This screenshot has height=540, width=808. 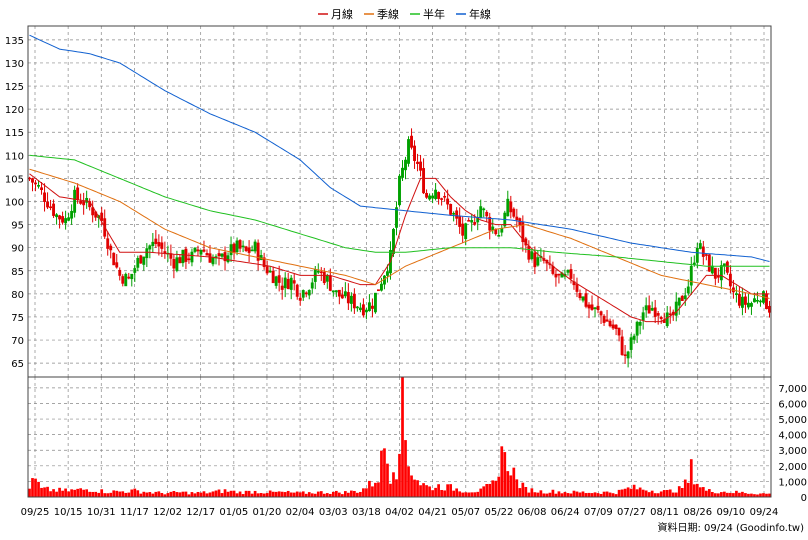 I want to click on price-tick-label: 80, so click(x=17, y=295).